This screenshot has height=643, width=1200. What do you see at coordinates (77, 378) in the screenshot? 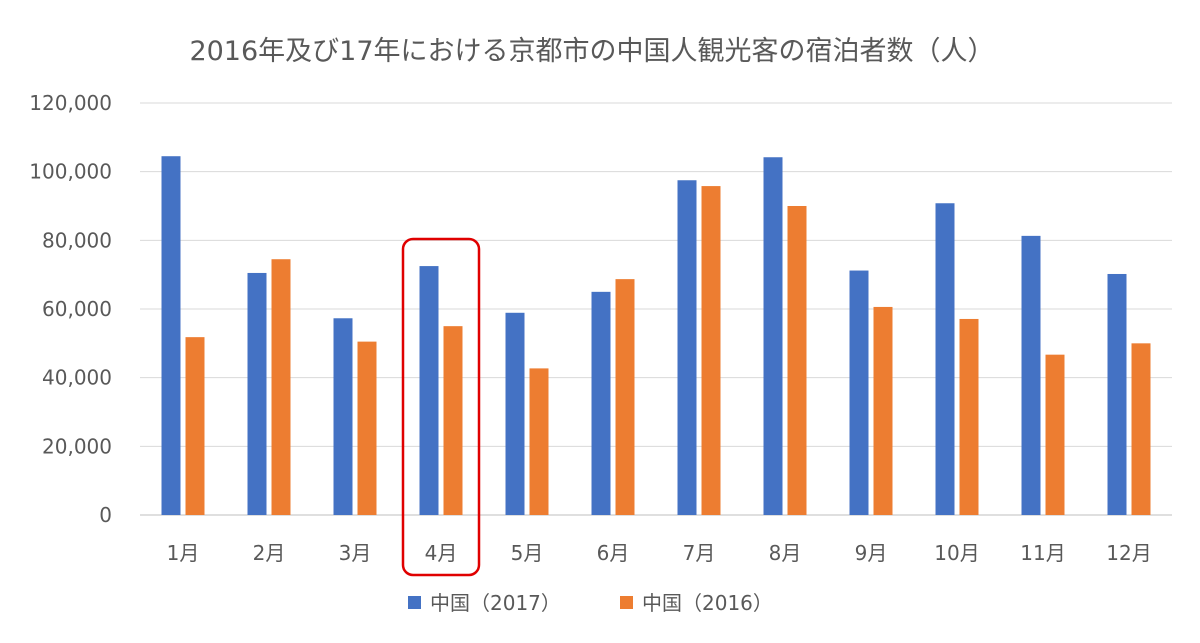
I see `y-tick-label: 40,000` at bounding box center [77, 378].